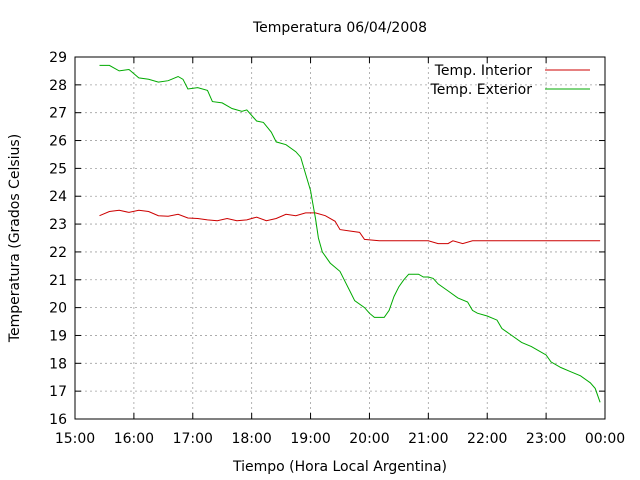  Describe the element at coordinates (510, 80) in the screenshot. I see `legend: Temp. Interior Temp. Exterior` at that location.